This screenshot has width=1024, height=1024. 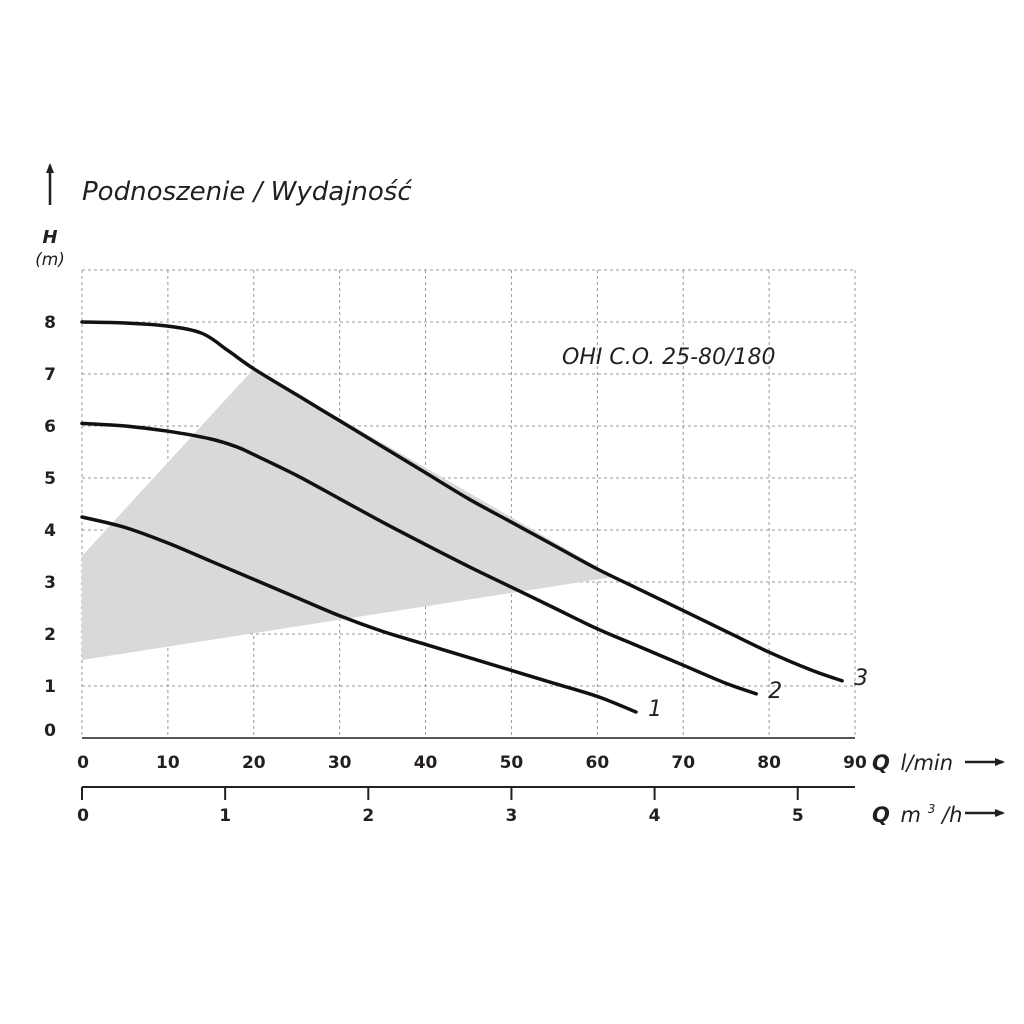 What do you see at coordinates (881, 815) in the screenshot?
I see `x-axis-secondary-symbol: Q` at bounding box center [881, 815].